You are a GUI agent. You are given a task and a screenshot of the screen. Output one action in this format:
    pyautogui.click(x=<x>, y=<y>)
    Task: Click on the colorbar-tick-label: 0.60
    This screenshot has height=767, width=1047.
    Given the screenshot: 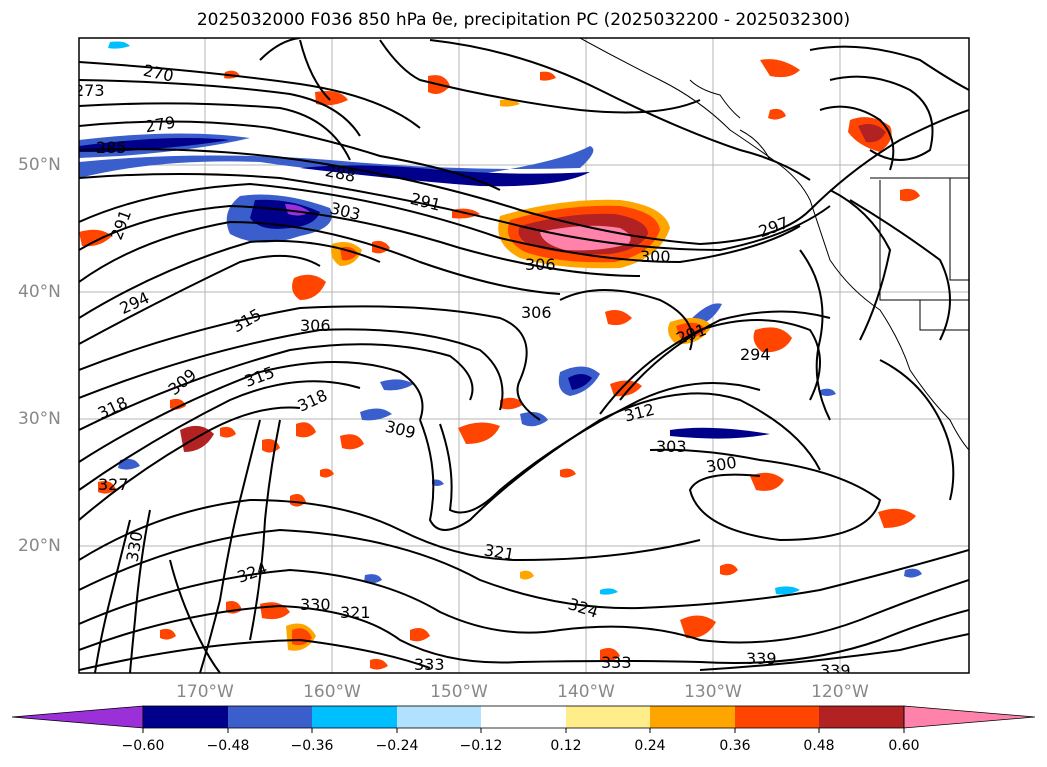 What is the action you would take?
    pyautogui.click(x=904, y=746)
    